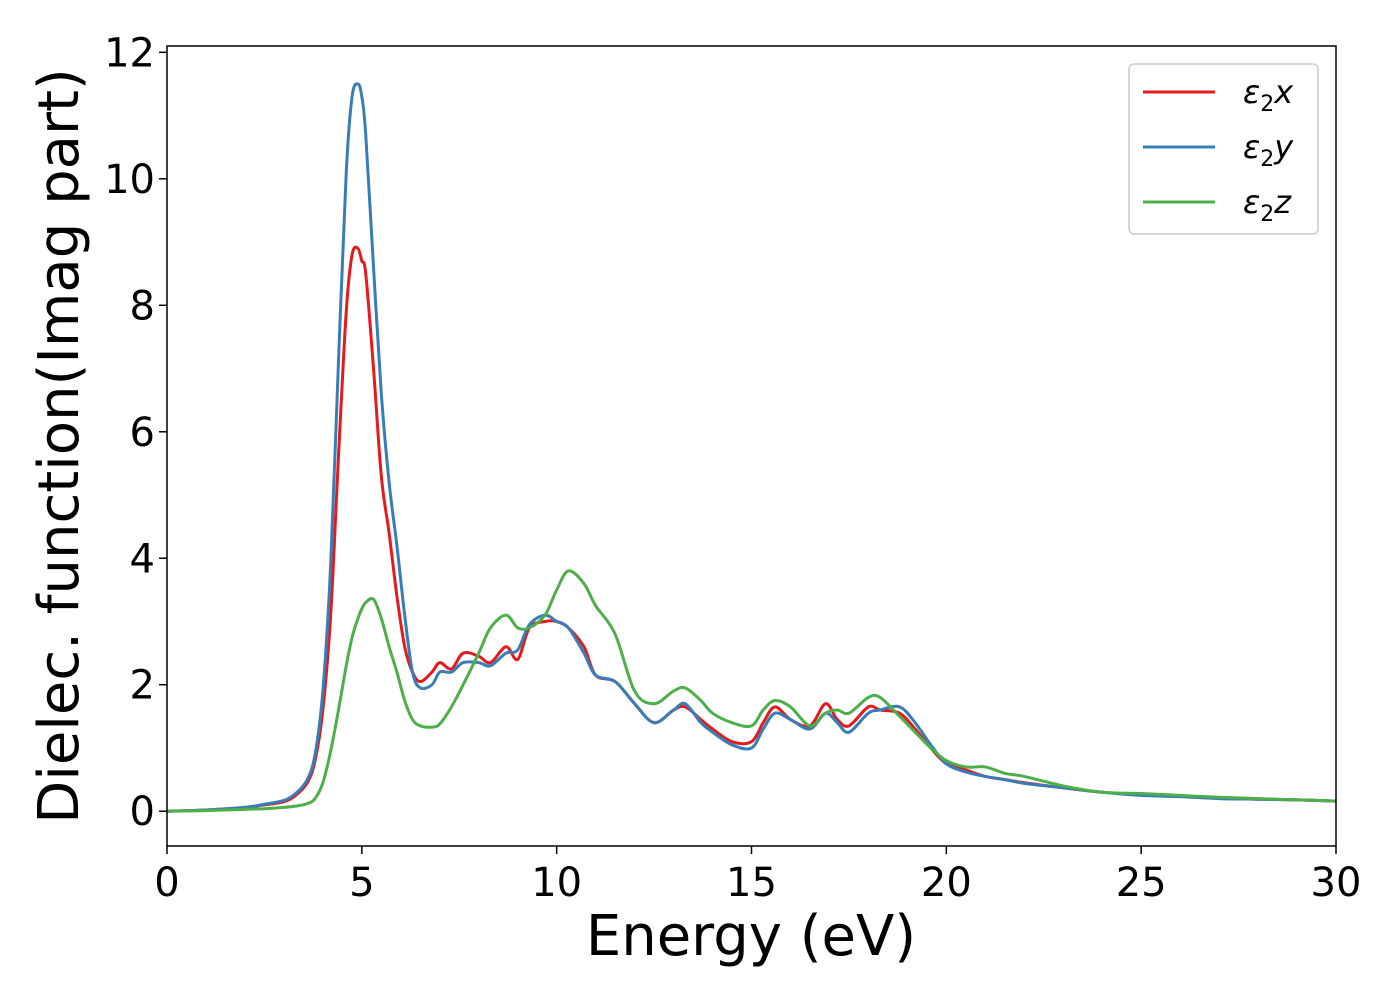 This screenshot has height=1005, width=1400. I want to click on legend: ε2x ε2y ε2z, so click(1223, 149).